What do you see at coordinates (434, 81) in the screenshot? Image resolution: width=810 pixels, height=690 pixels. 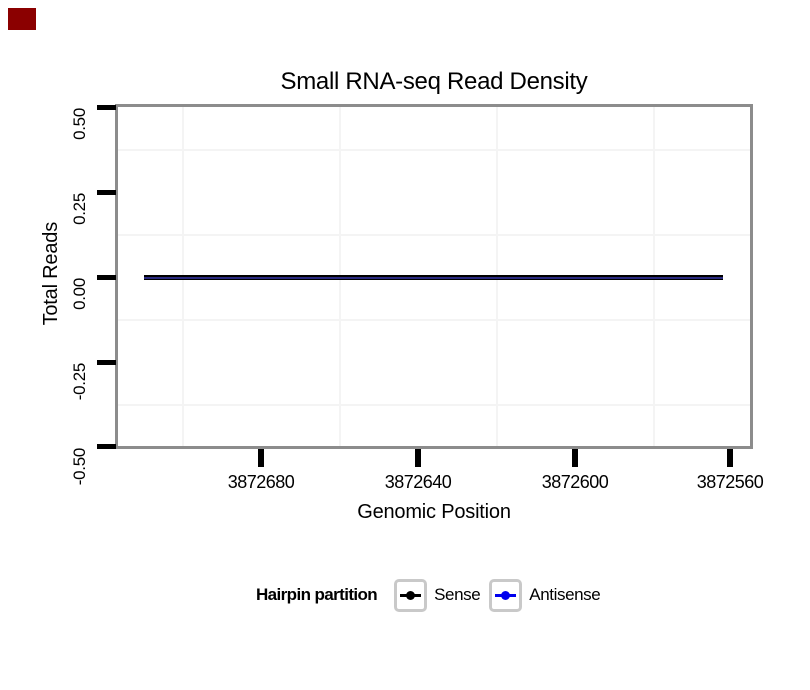 I see `chart-title: Small RNA-seq Read Density` at bounding box center [434, 81].